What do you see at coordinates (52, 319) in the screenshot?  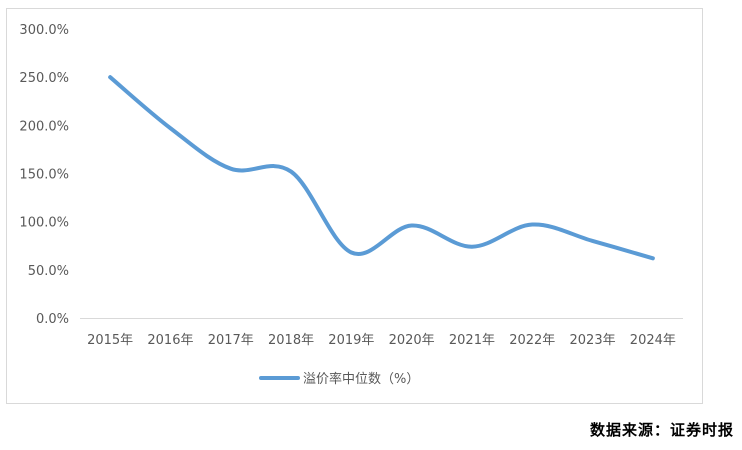 I see `y-tick-label: 0.0%` at bounding box center [52, 319].